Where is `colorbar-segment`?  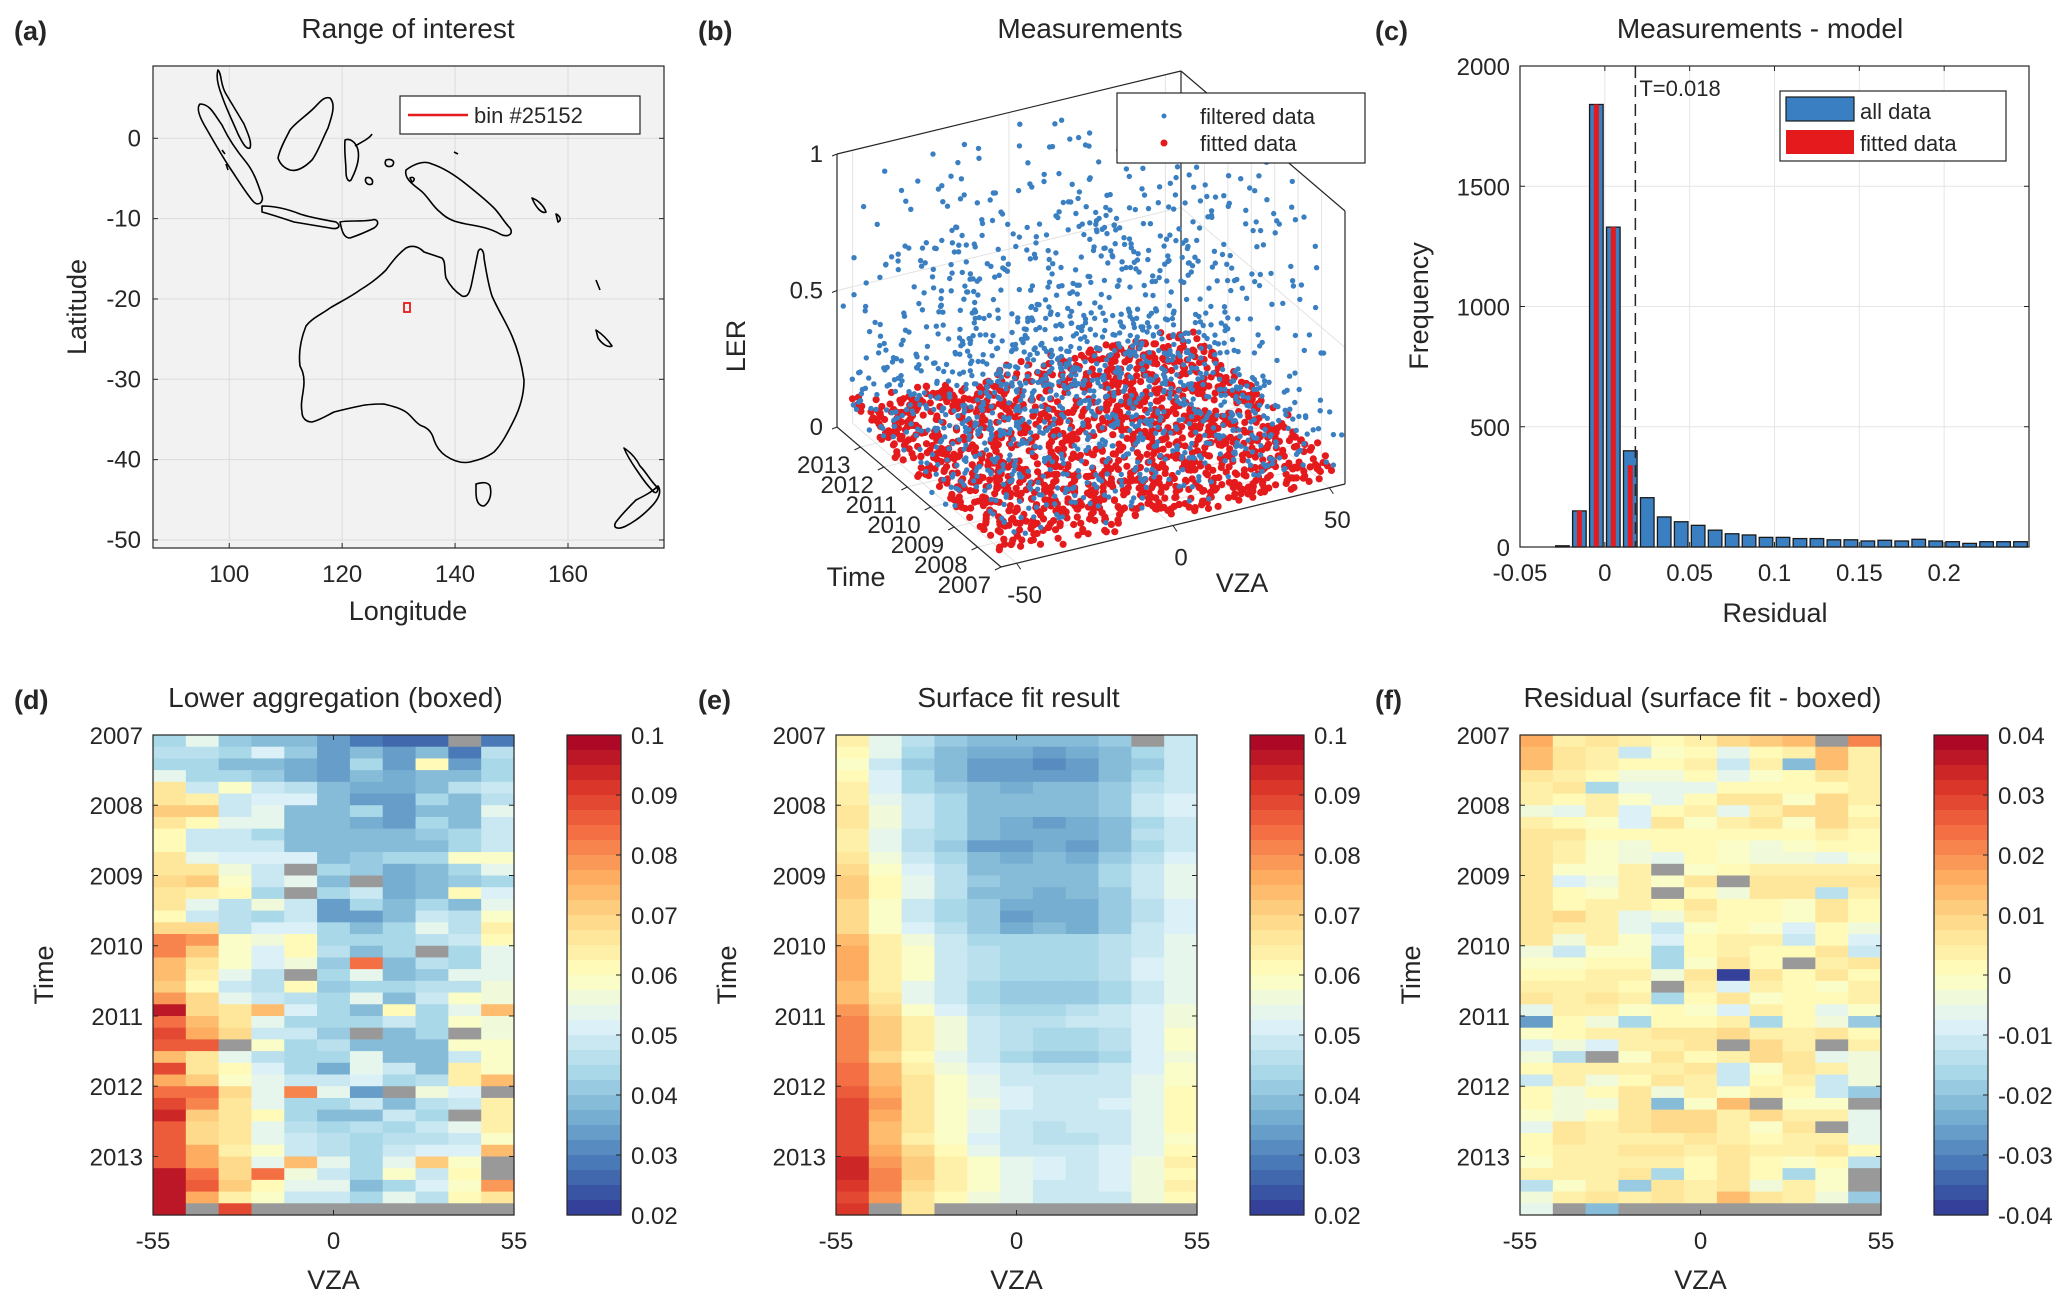 colorbar-segment is located at coordinates (594, 1208).